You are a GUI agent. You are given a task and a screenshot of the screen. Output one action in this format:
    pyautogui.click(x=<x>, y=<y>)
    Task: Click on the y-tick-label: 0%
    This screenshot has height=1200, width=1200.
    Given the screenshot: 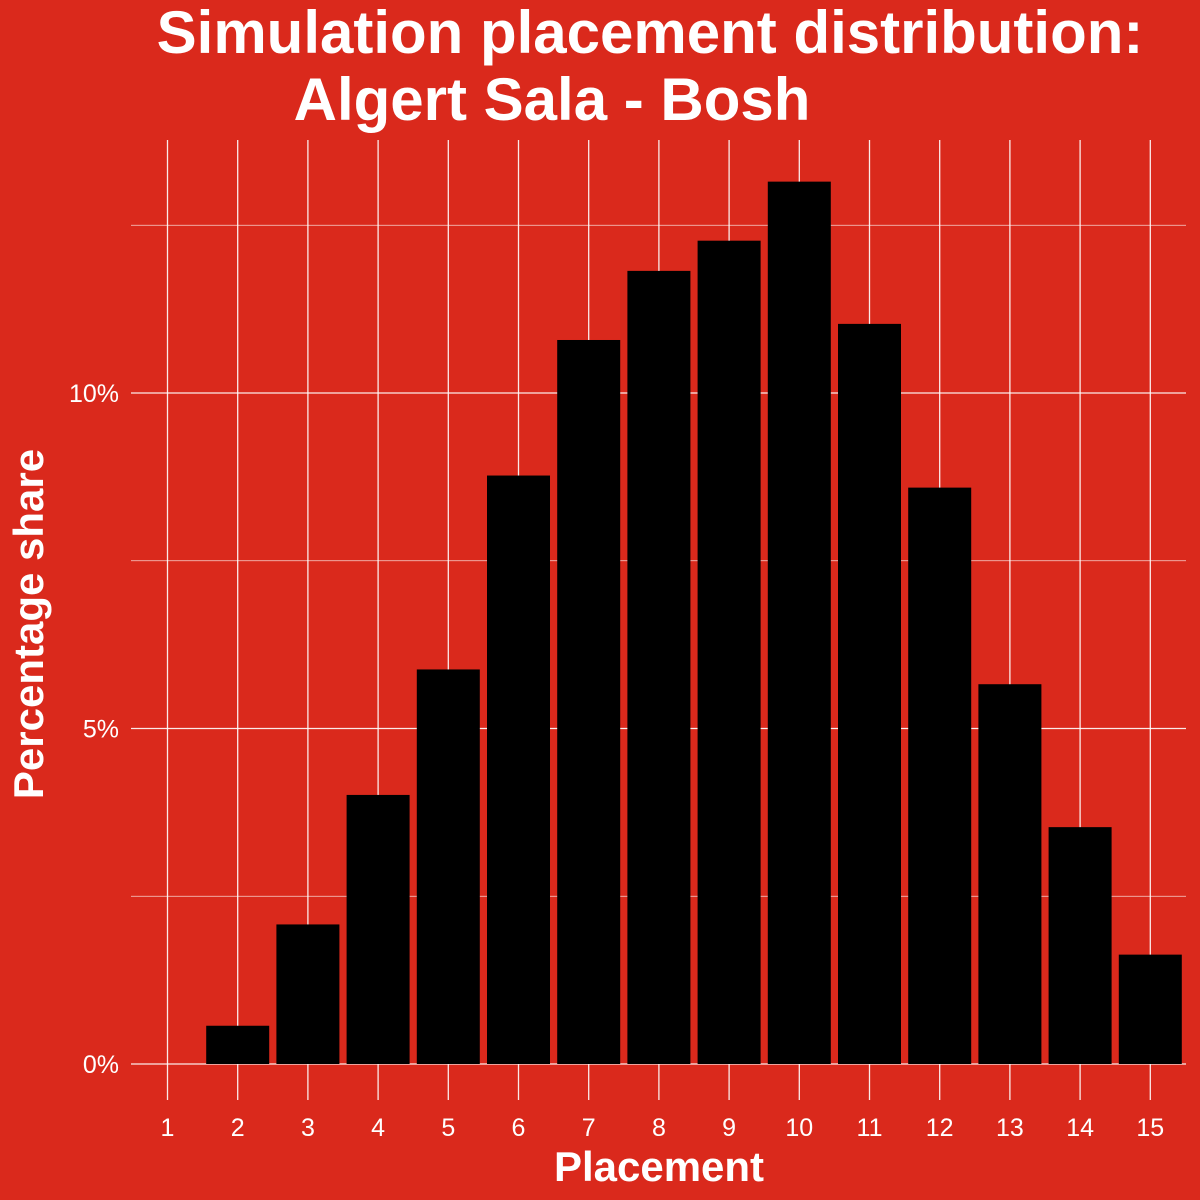 What is the action you would take?
    pyautogui.click(x=101, y=1065)
    